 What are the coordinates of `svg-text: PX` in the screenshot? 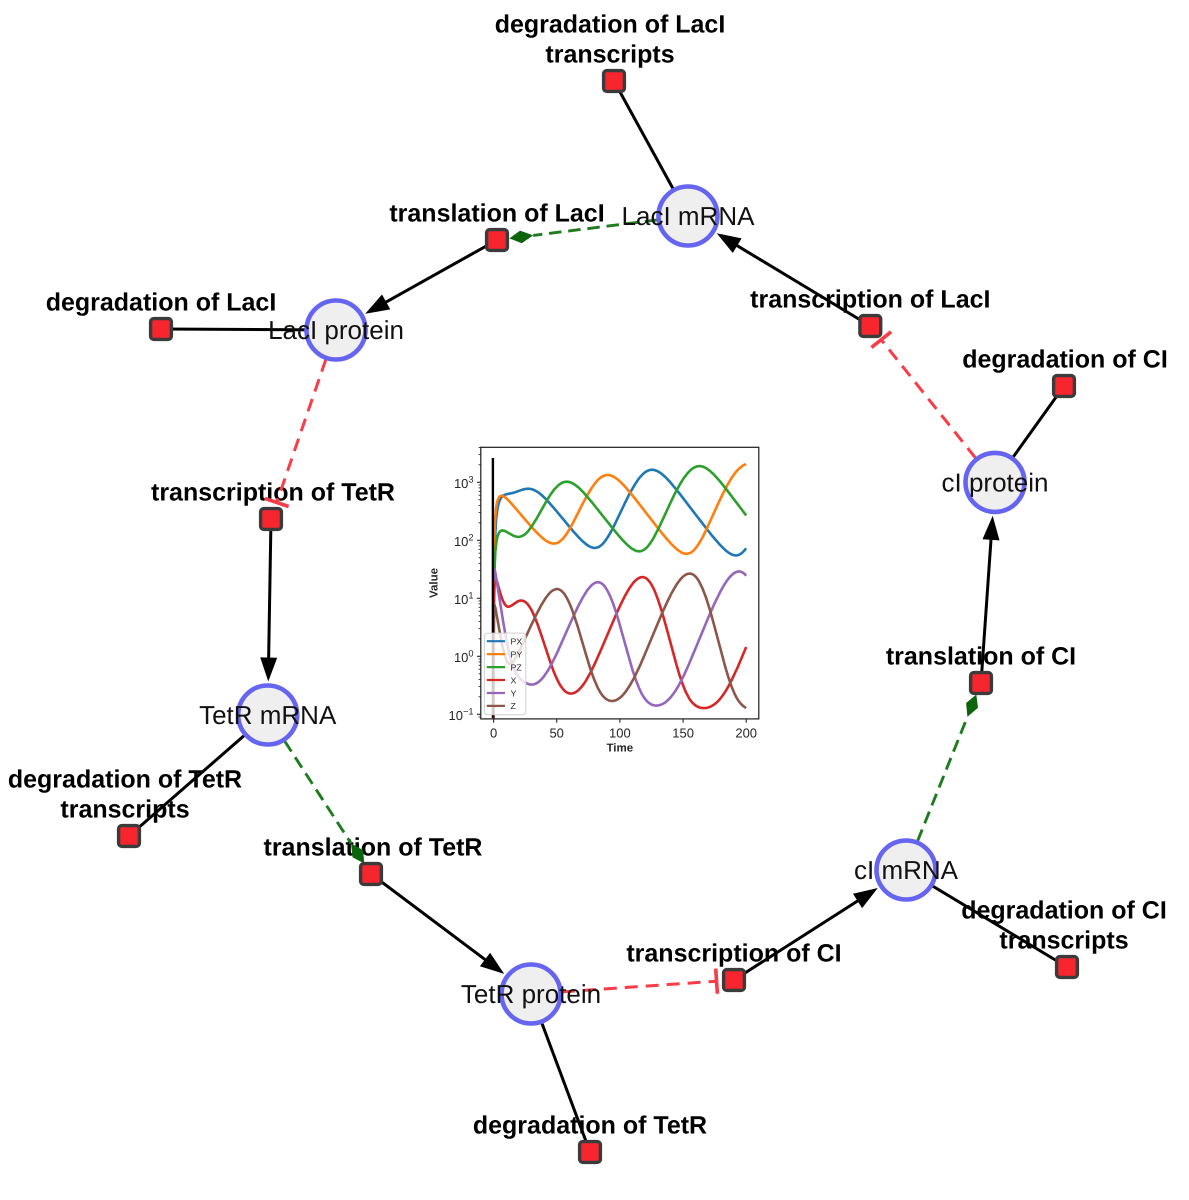 It's located at (517, 642).